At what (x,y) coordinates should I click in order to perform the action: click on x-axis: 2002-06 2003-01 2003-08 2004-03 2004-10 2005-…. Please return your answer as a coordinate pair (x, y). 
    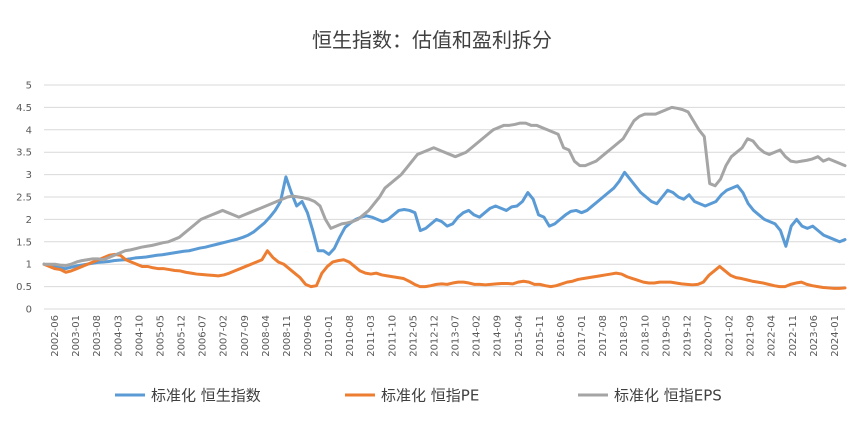
    Looking at the image, I should click on (445, 336).